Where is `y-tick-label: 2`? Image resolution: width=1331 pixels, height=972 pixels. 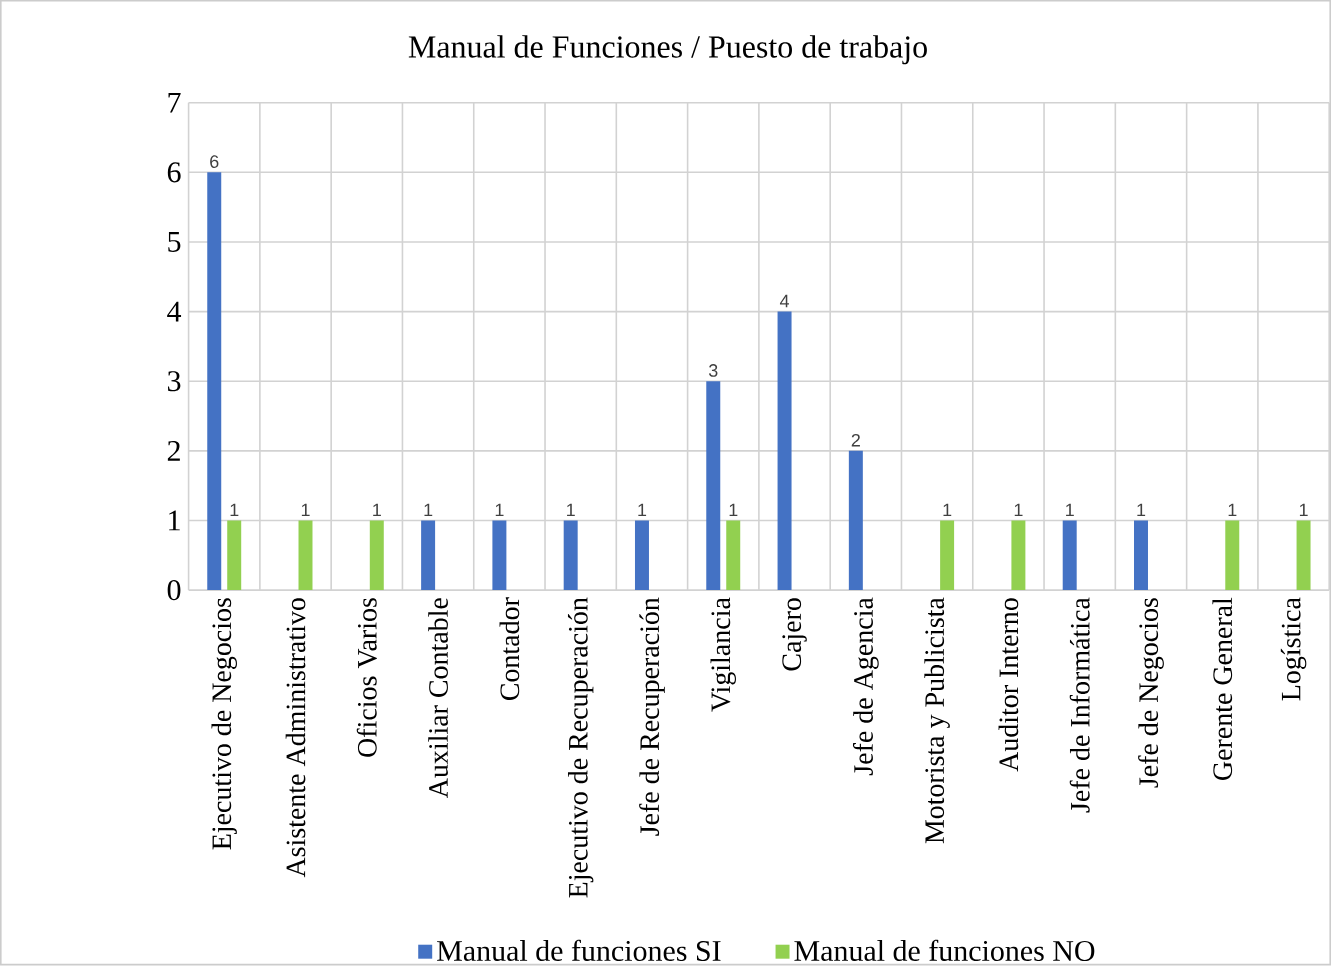 y-tick-label: 2 is located at coordinates (173, 451).